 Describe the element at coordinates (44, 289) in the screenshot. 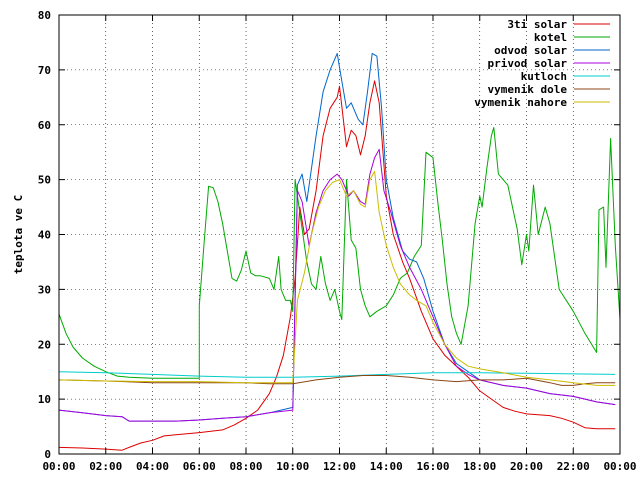

I see `y-tick-label: 30` at that location.